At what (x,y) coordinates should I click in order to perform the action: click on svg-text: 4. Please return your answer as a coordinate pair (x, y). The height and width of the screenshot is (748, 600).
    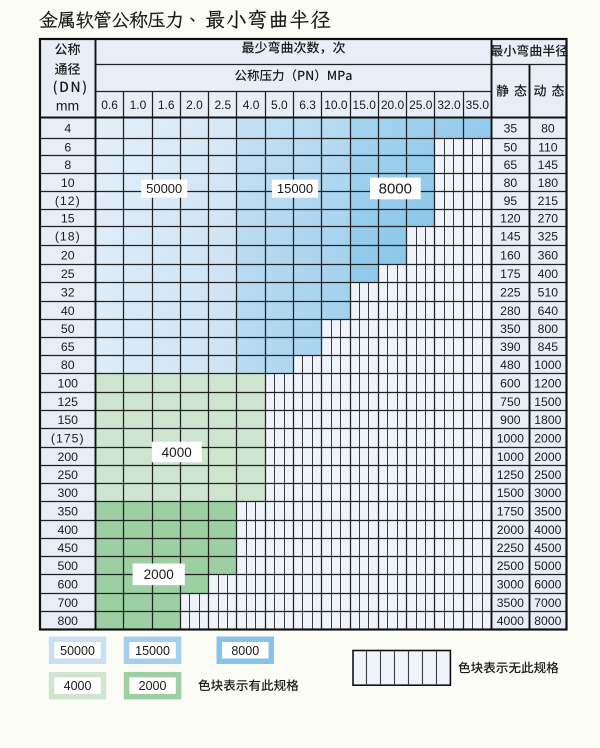
    Looking at the image, I should click on (67, 128).